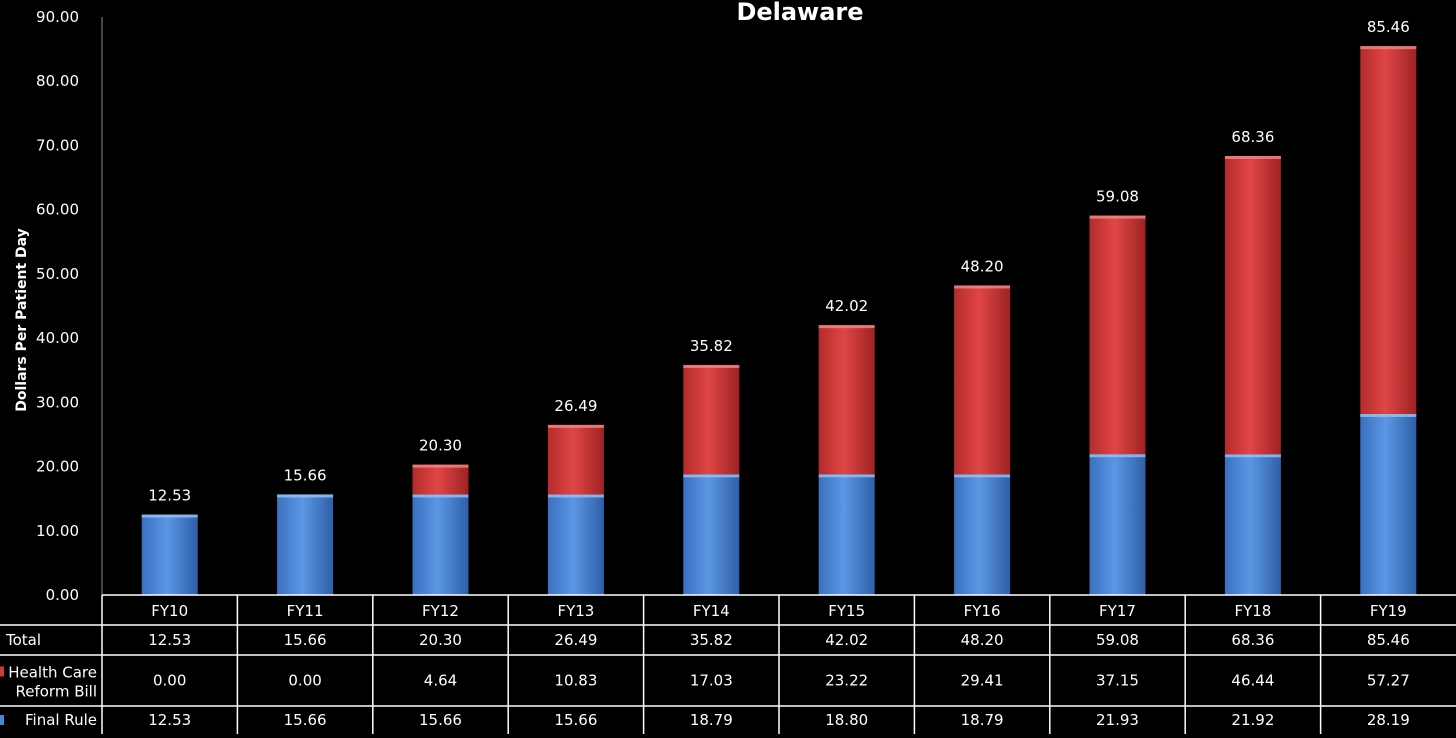  Describe the element at coordinates (22, 320) in the screenshot. I see `y-axis-label: Dollars Per Patient Day` at that location.